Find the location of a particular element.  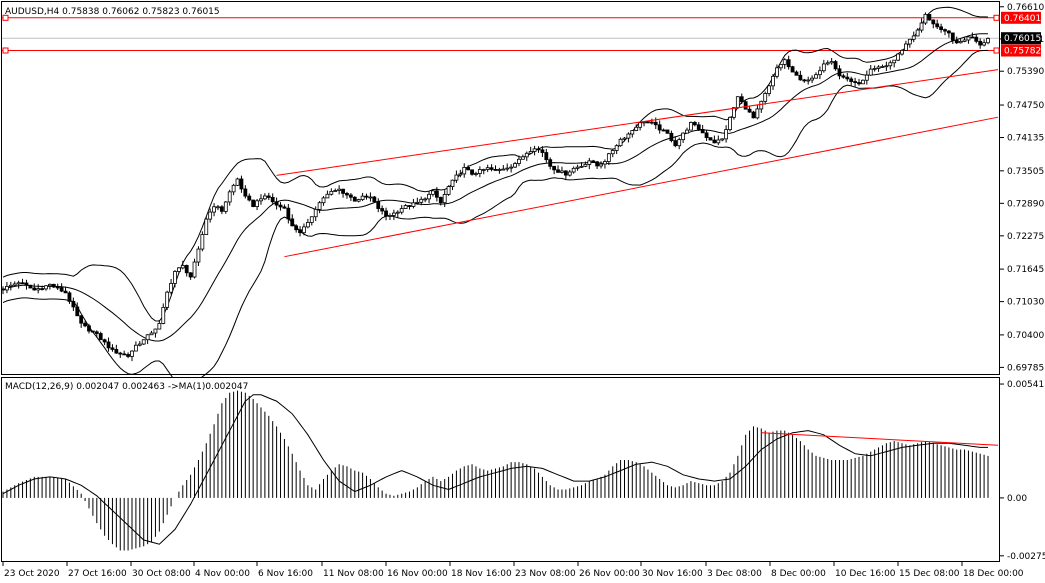

time-tick-label: 26 Nov 00:00 is located at coordinates (609, 574).